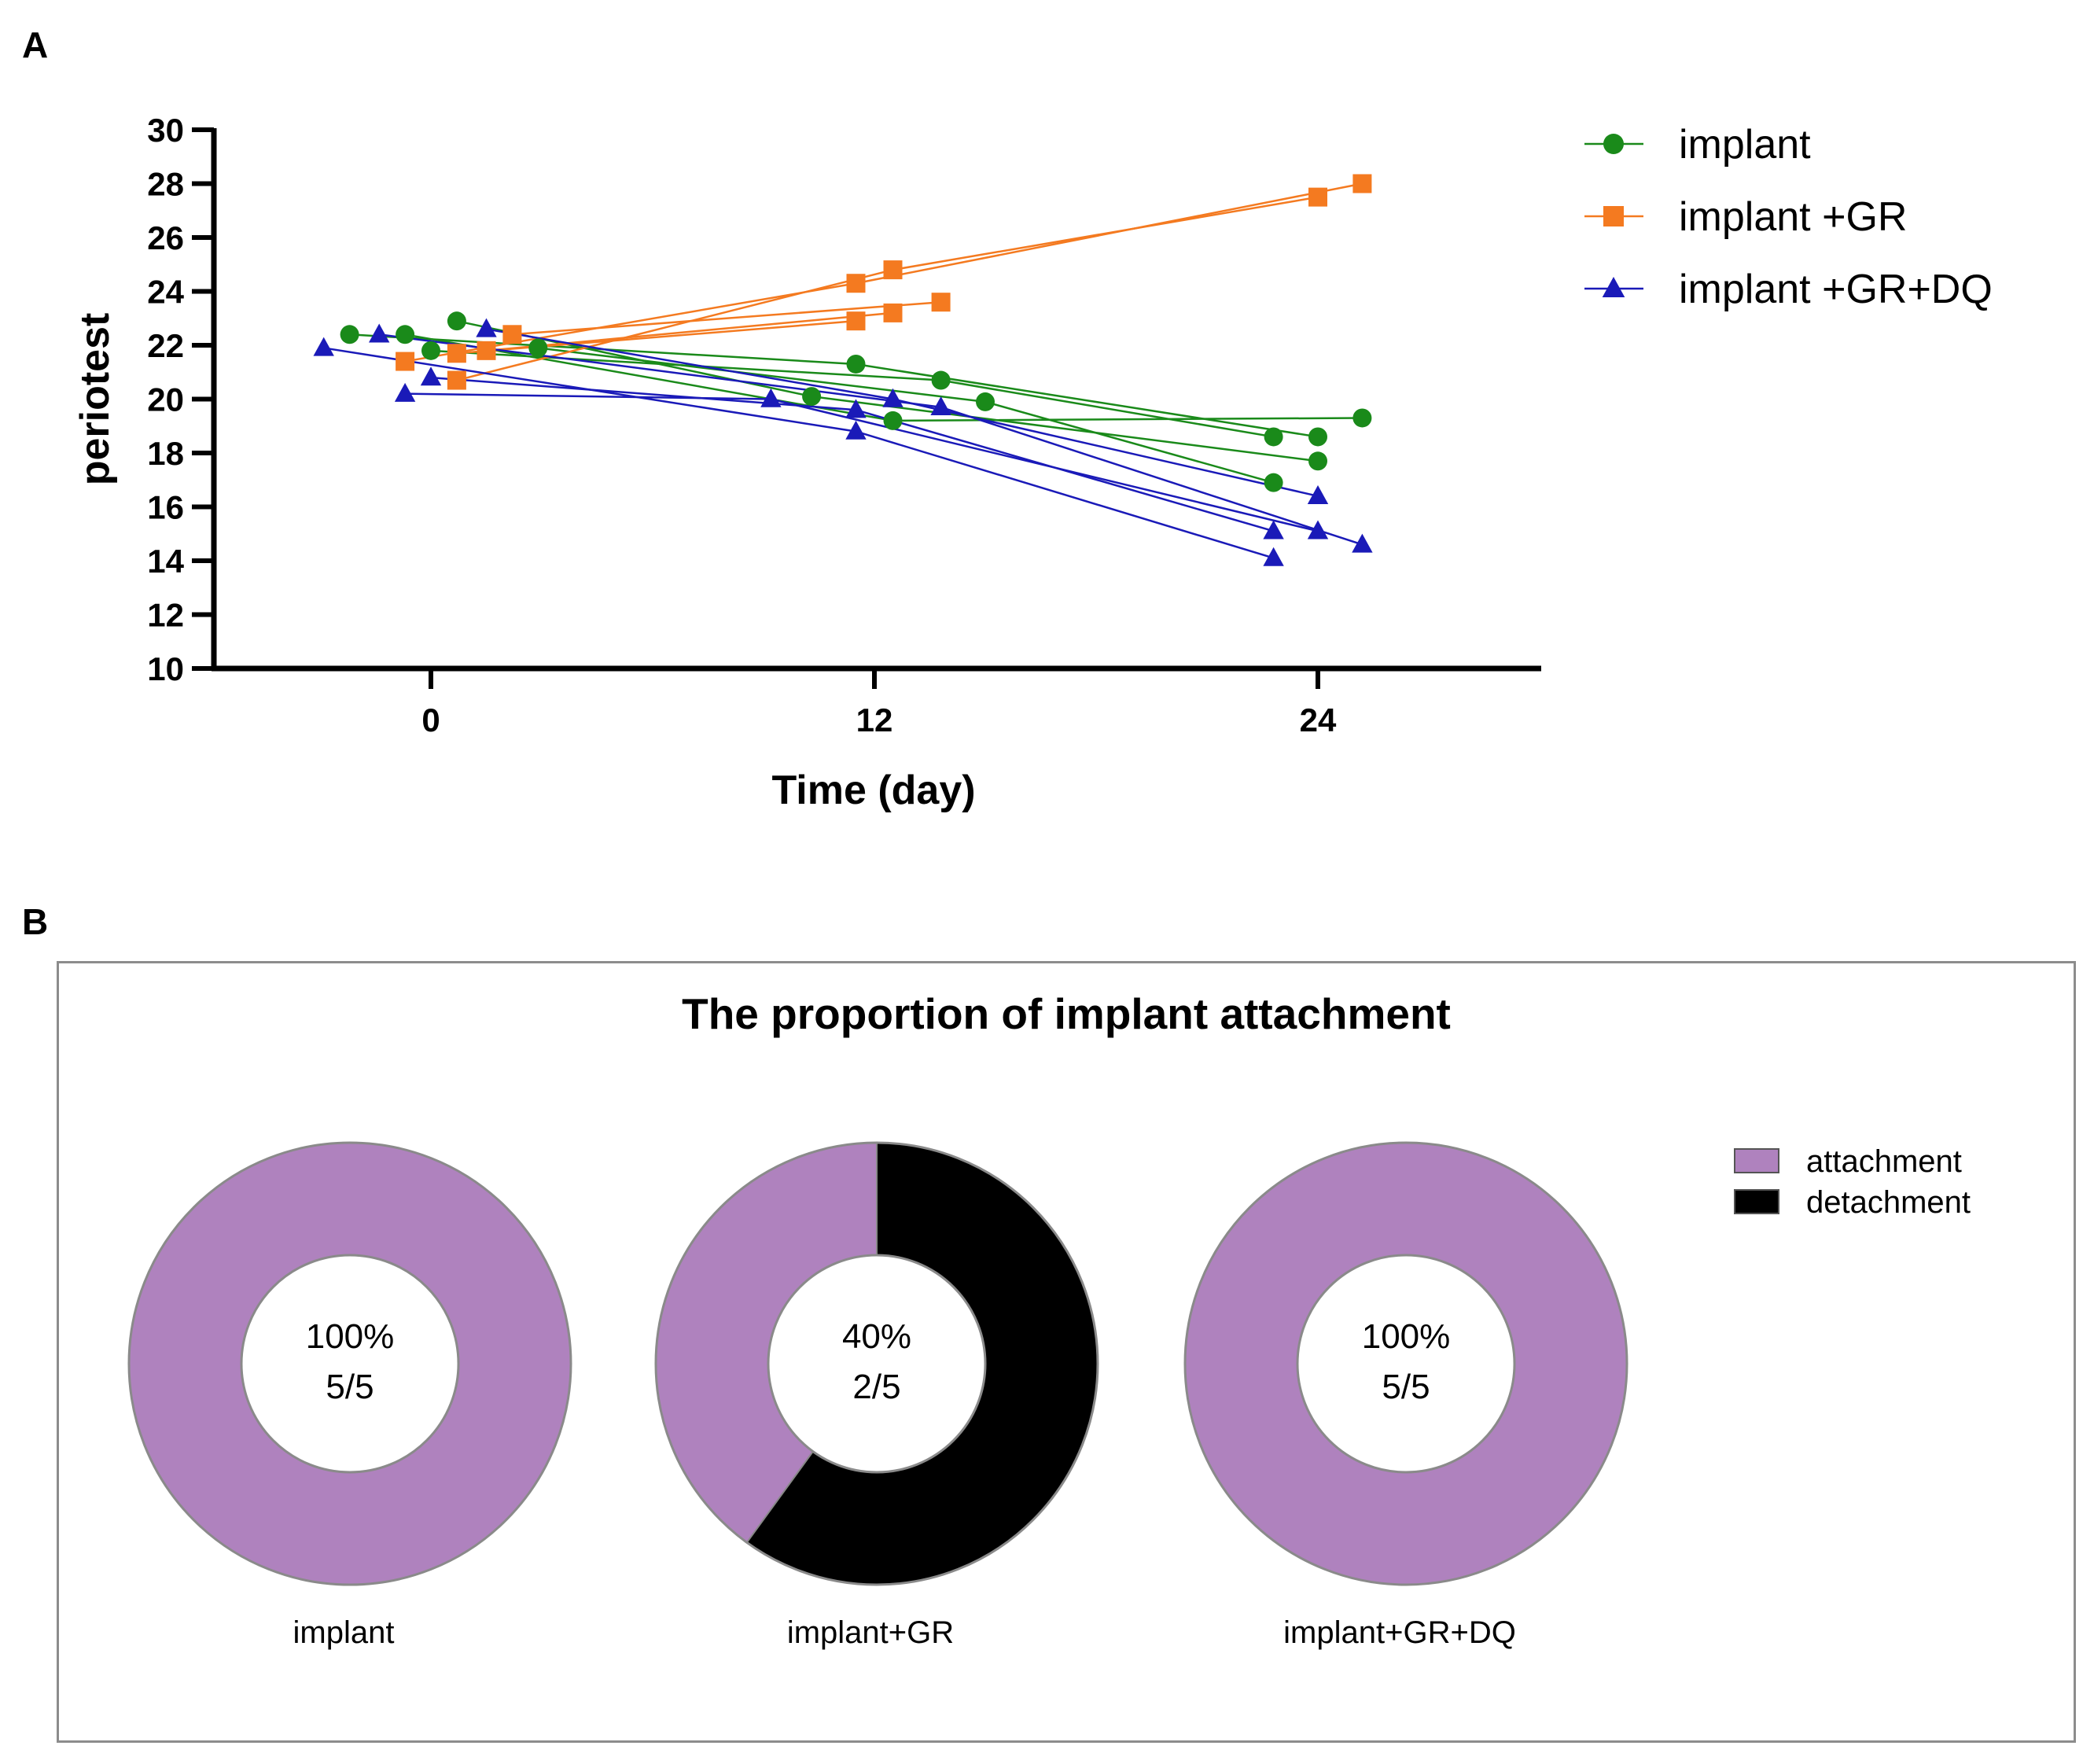 The height and width of the screenshot is (1764, 2094). I want to click on y-axis-title: periotest, so click(95, 399).